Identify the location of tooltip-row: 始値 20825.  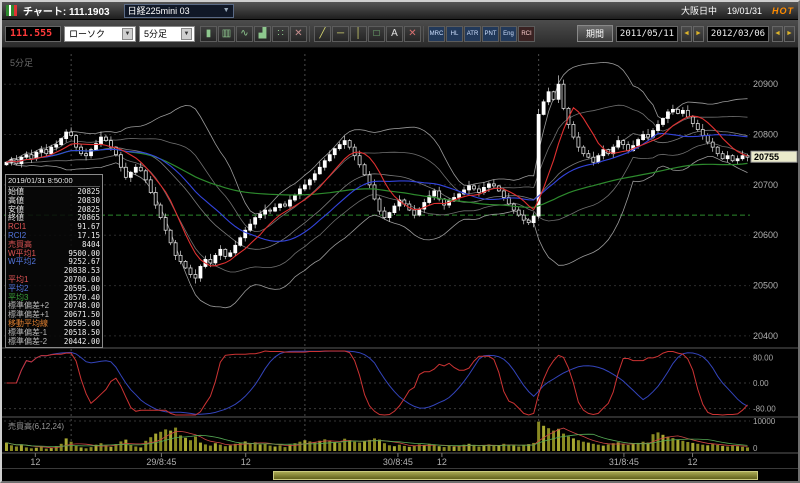
(54, 191).